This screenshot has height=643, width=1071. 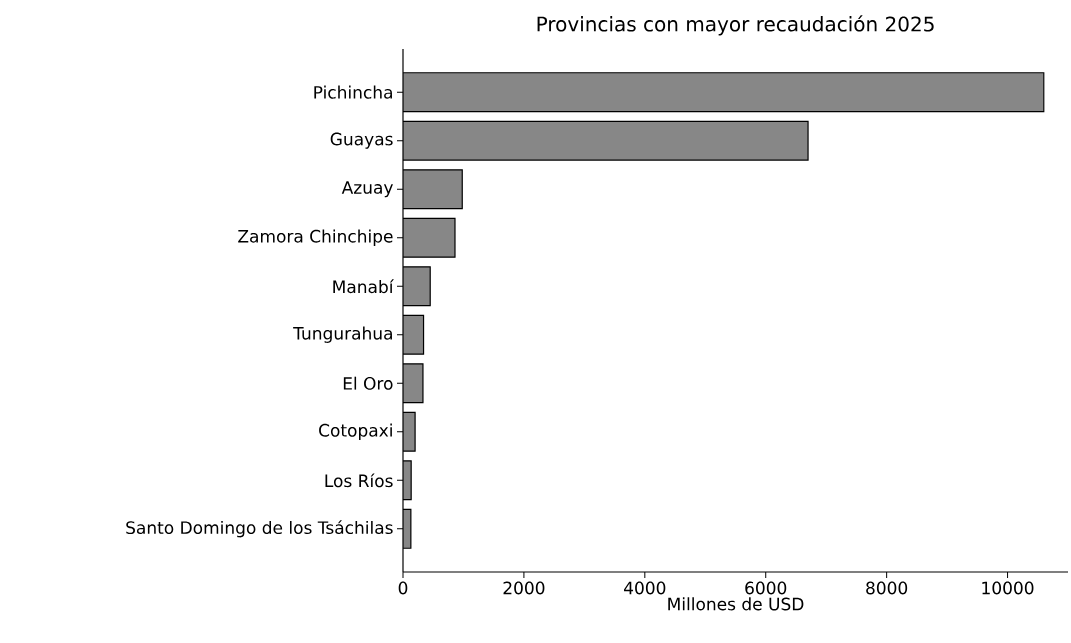 I want to click on x-tick-label: 10000, so click(x=1008, y=588).